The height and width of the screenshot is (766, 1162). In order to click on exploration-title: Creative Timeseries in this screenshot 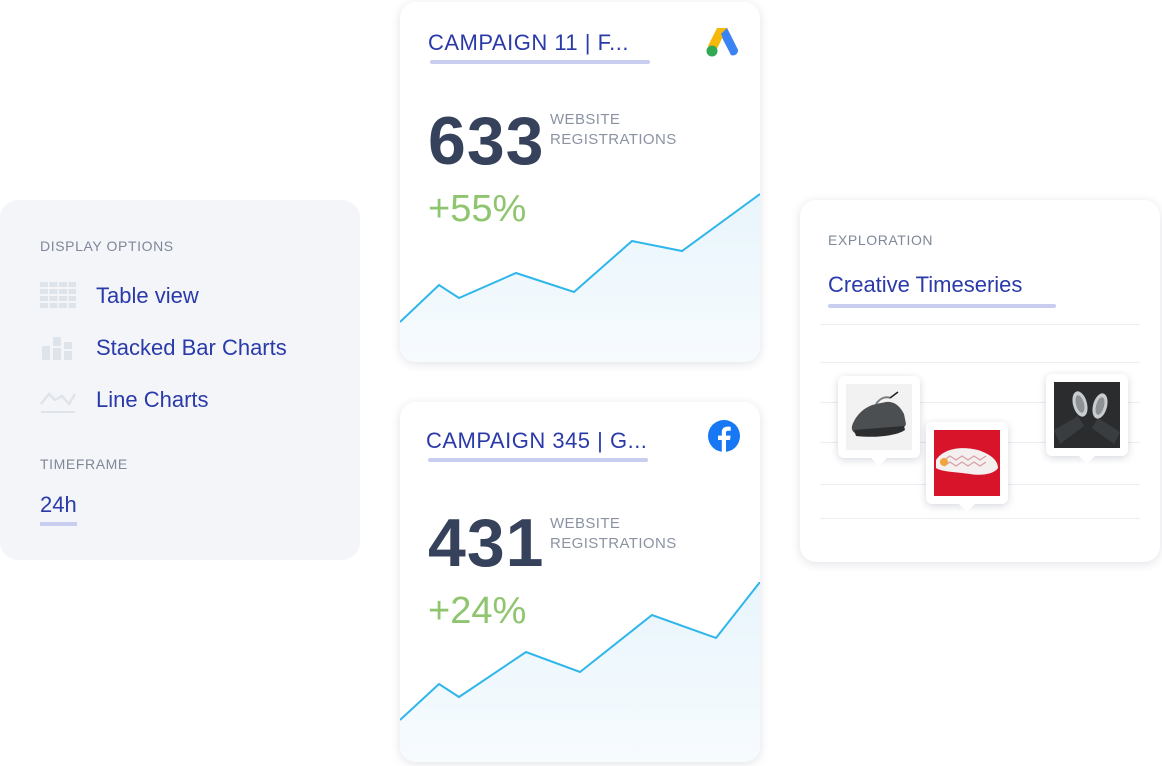, I will do `click(942, 290)`.